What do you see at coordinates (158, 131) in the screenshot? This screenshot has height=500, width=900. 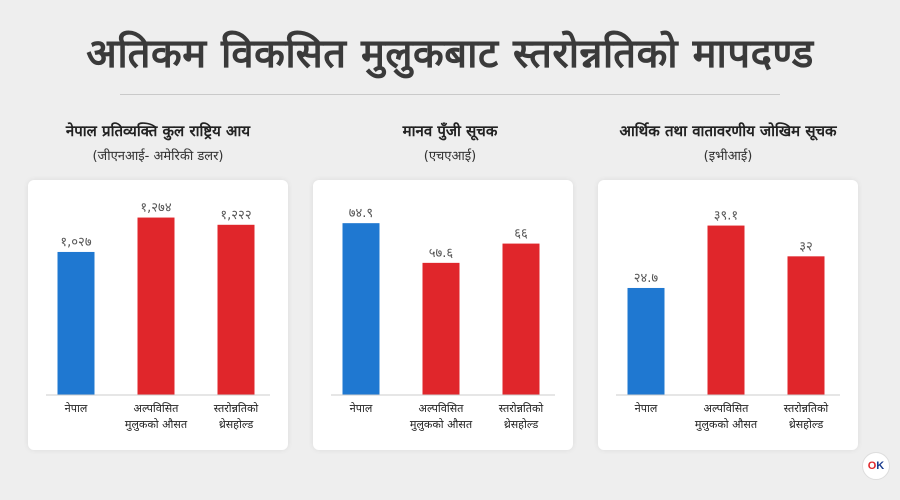 I see `chart-title: नेपाल प्रतिव्यक्ति कुल राष्ट्रिय आय` at bounding box center [158, 131].